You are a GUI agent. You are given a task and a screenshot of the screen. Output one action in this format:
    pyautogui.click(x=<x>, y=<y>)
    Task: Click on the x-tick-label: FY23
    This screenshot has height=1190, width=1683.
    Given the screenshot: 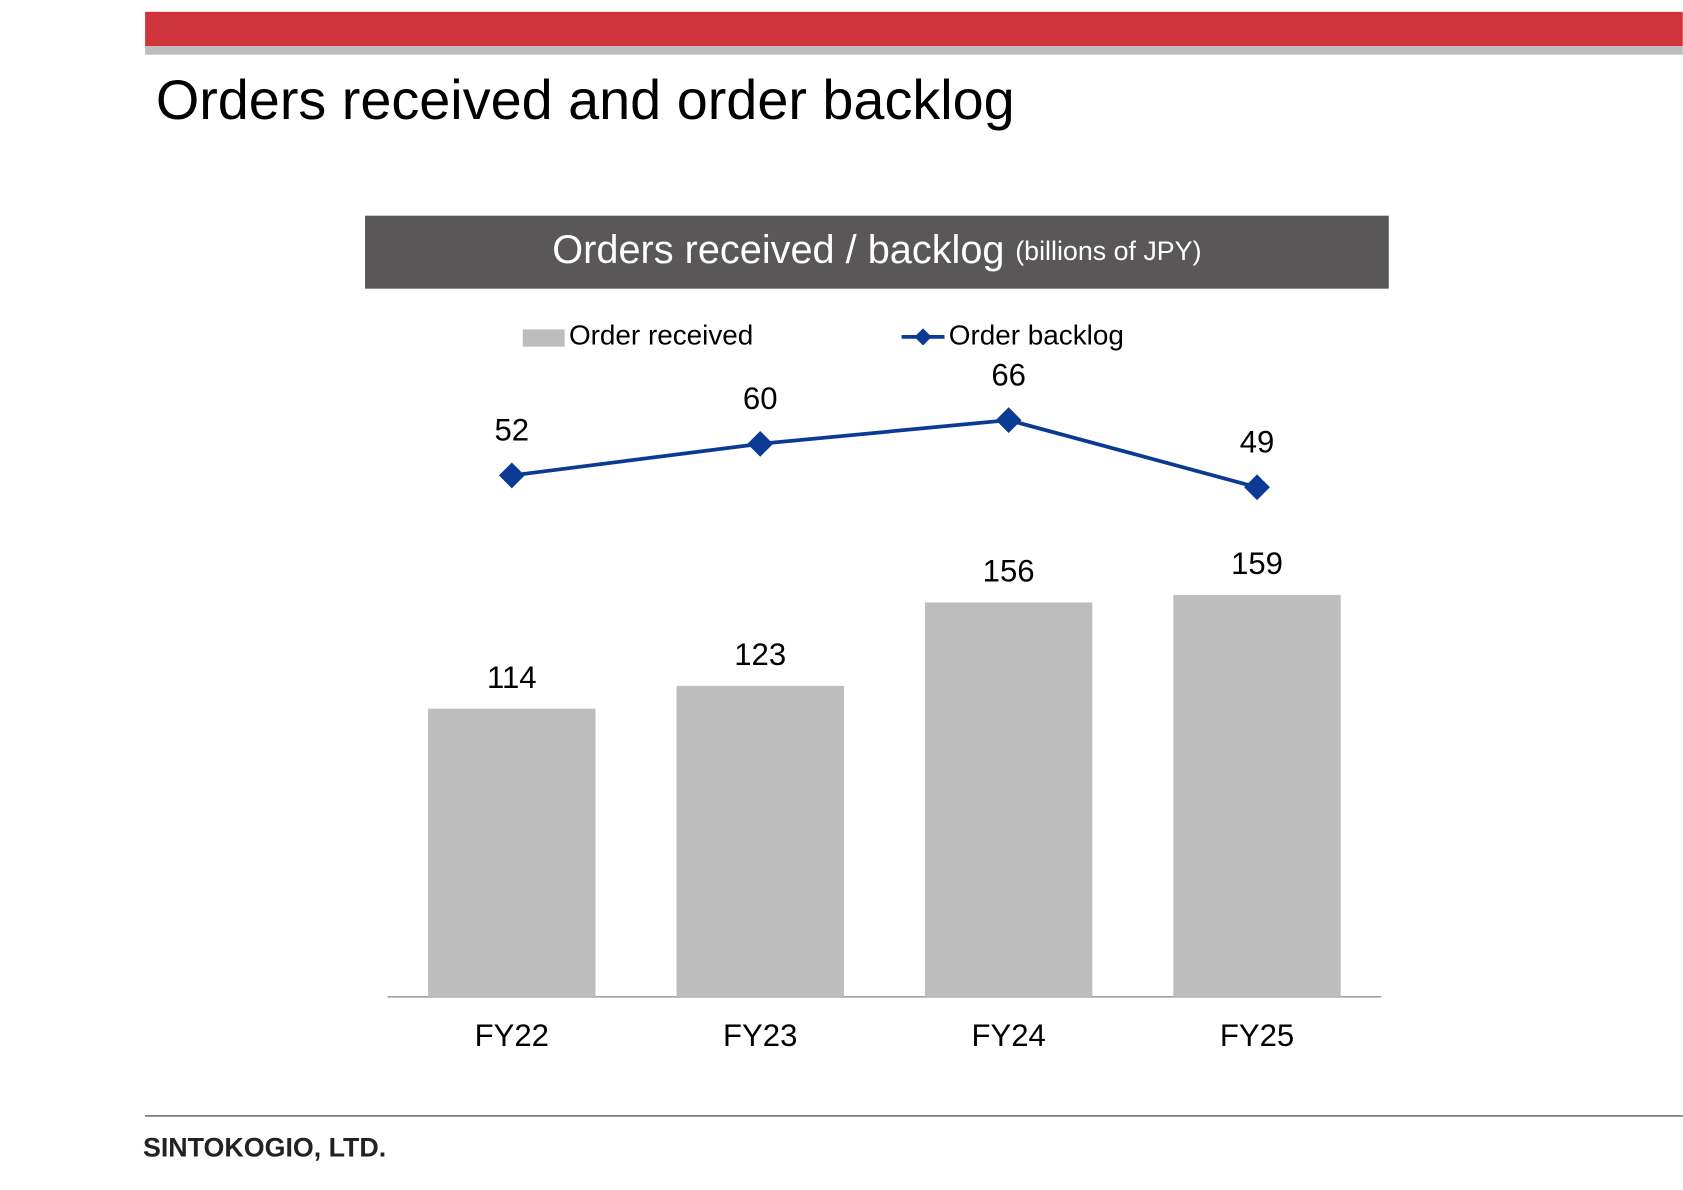 What is the action you would take?
    pyautogui.click(x=760, y=1035)
    